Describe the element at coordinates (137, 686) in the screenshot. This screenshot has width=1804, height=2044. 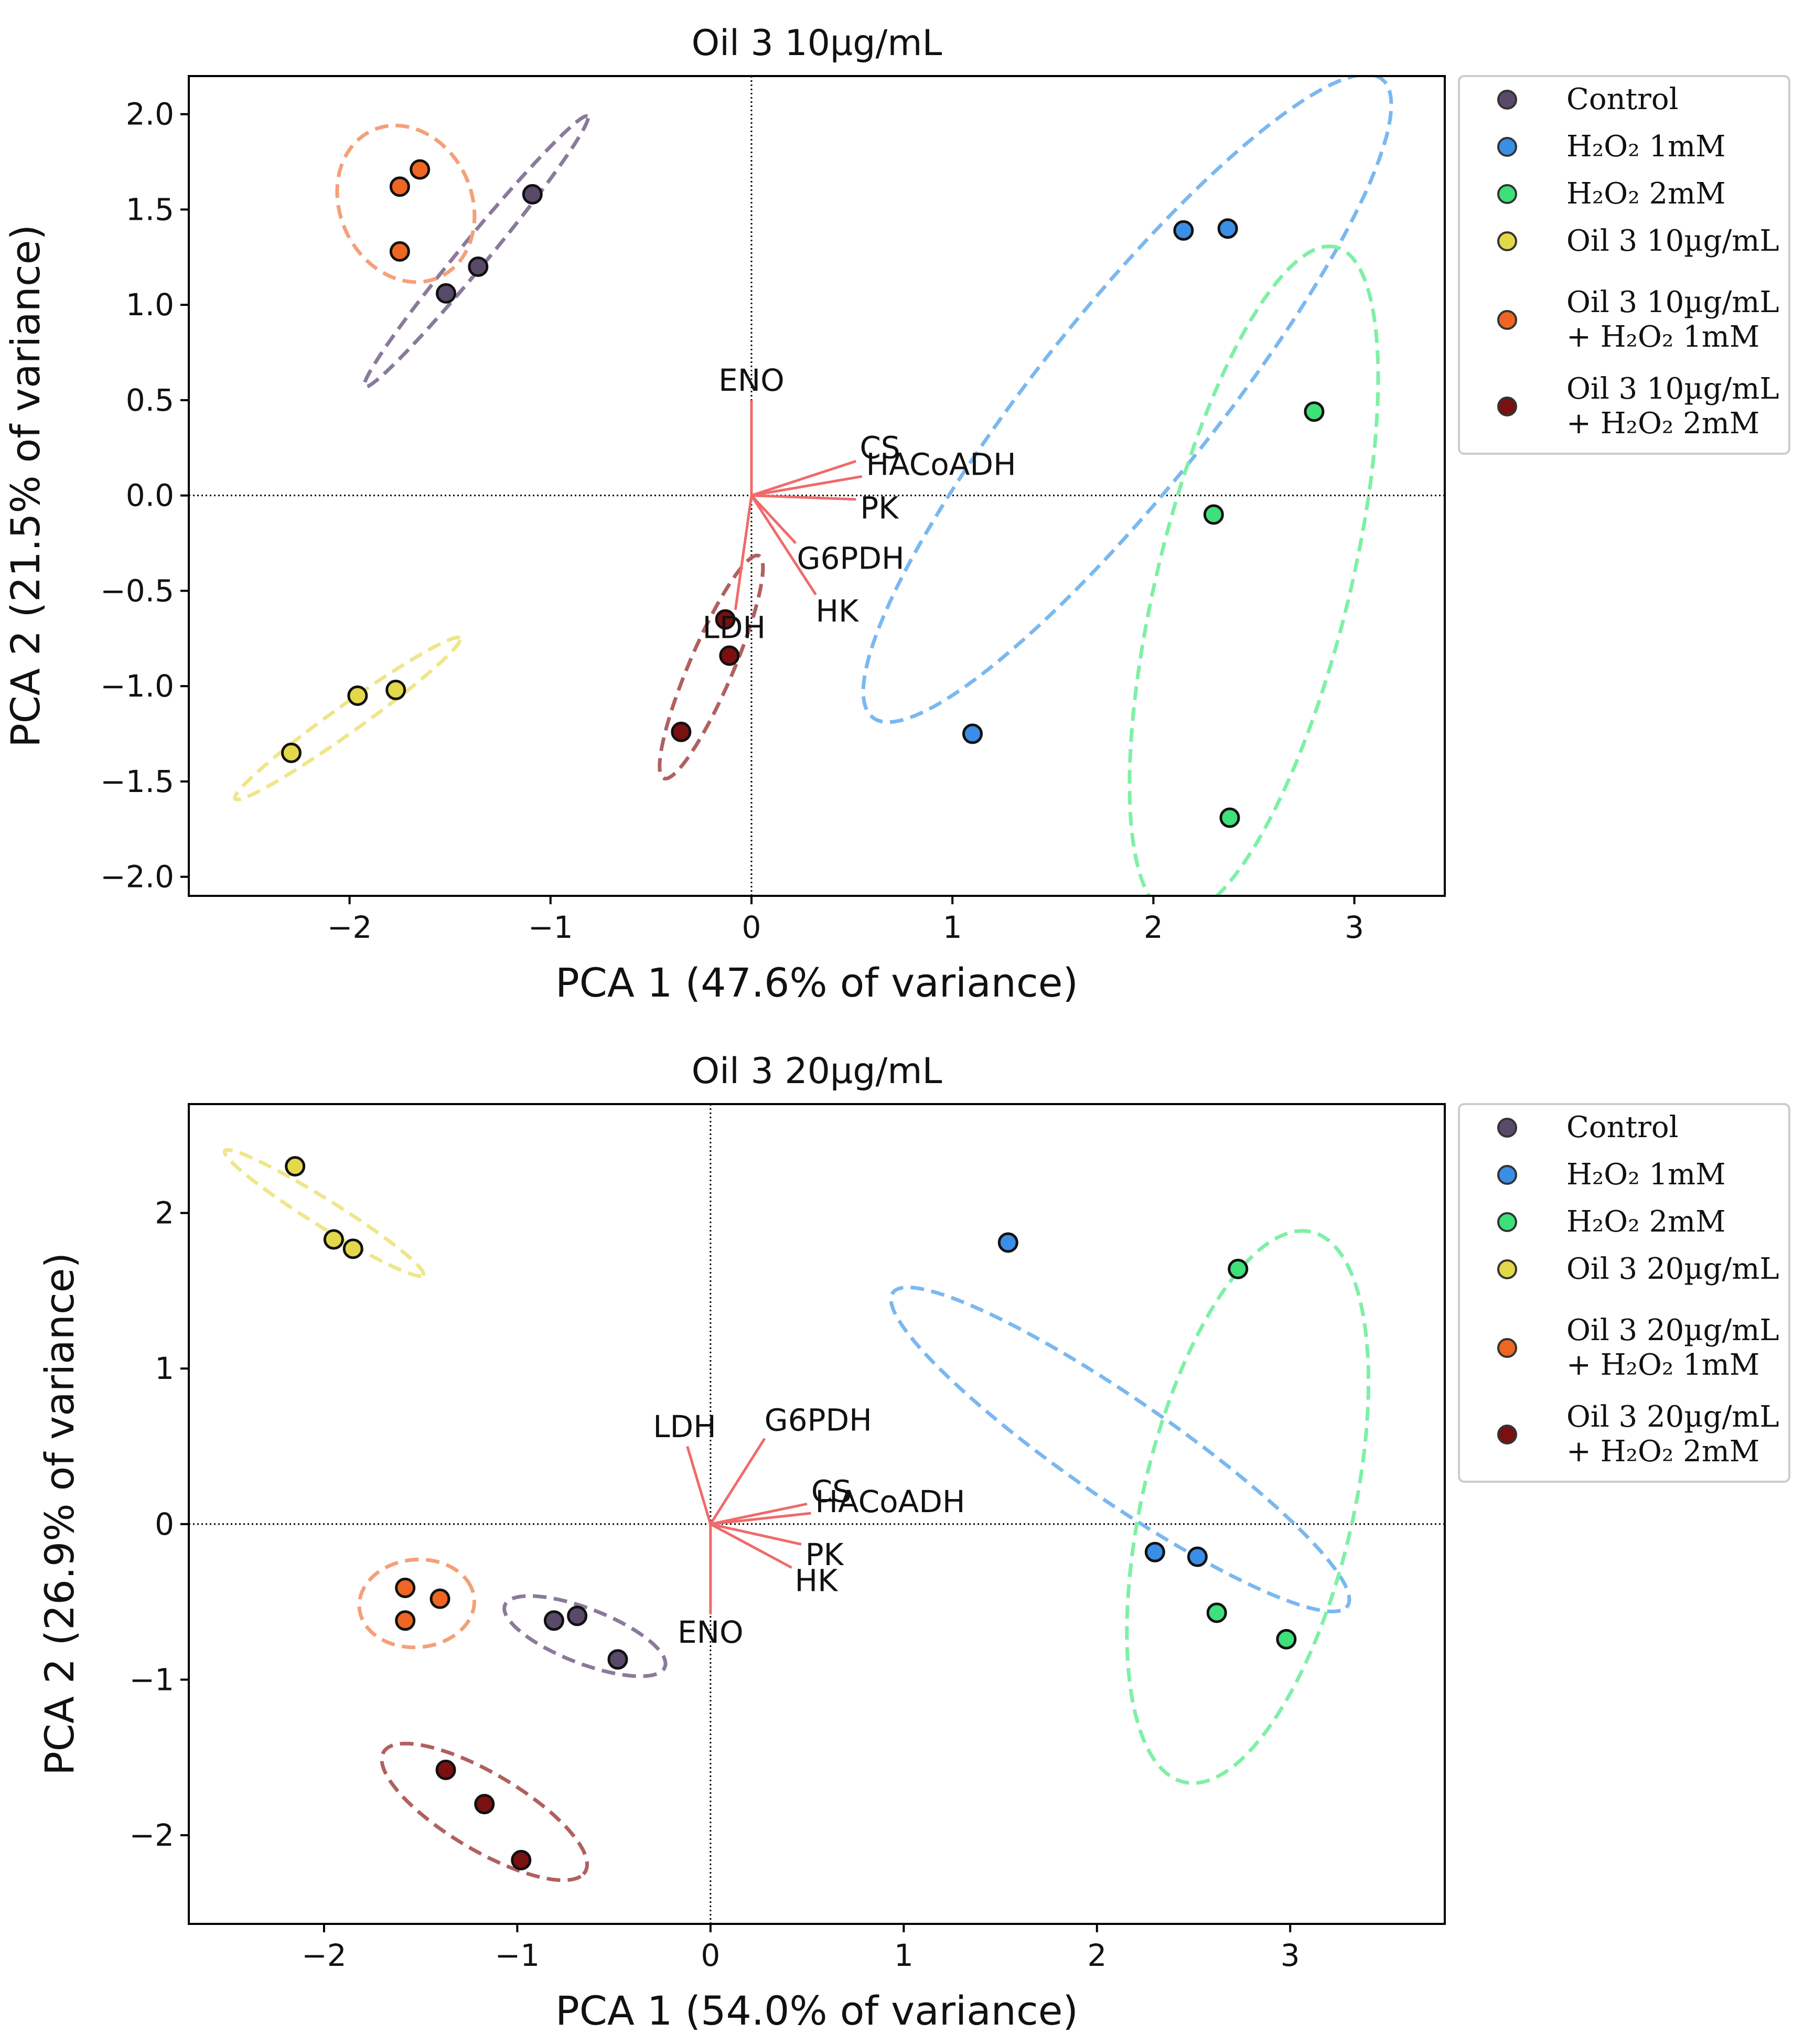
I see `y-tick-label: −1.0` at that location.